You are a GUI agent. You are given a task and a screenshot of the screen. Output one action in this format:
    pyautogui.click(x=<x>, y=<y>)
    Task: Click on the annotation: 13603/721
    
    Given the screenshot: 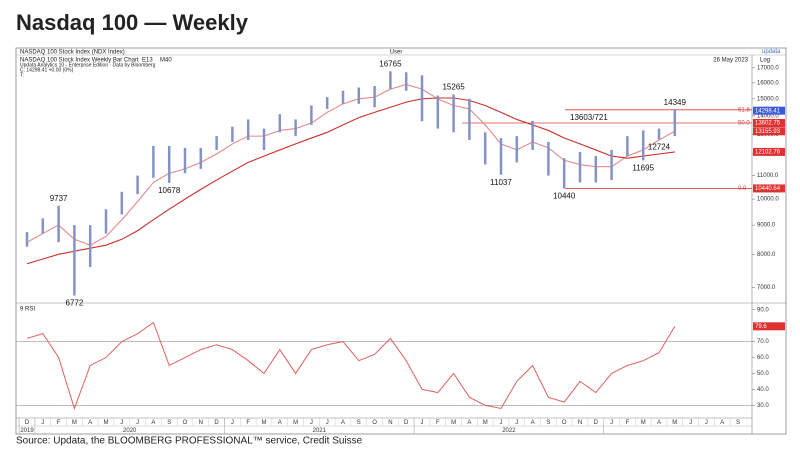 What is the action you would take?
    pyautogui.click(x=589, y=117)
    